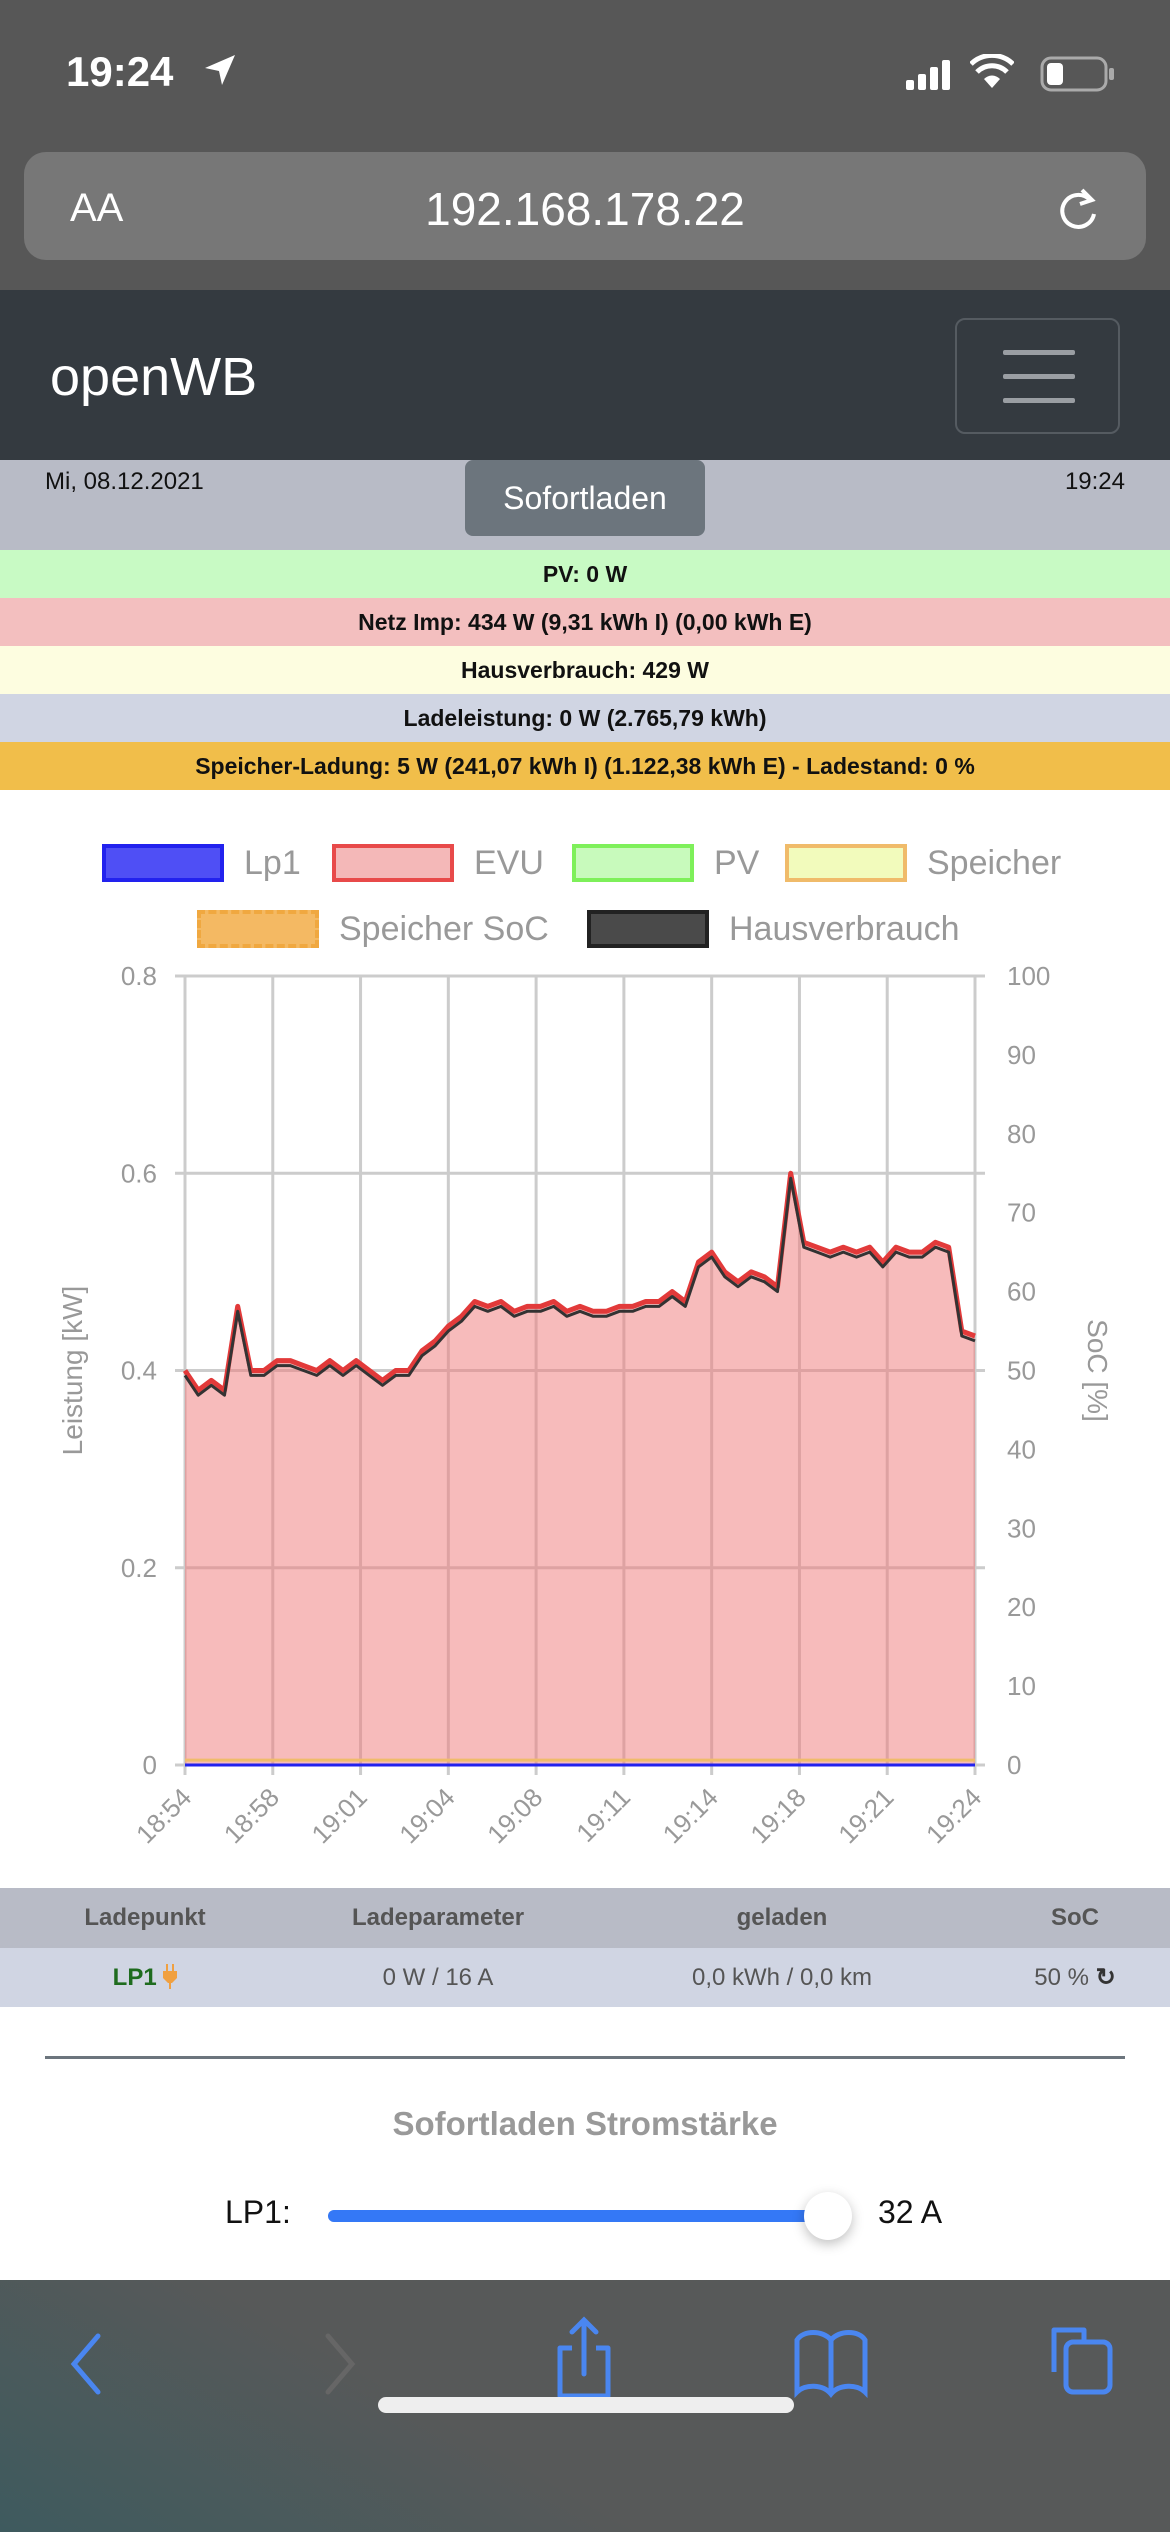  Describe the element at coordinates (1021, 1449) in the screenshot. I see `y2-tick-label: 40` at that location.